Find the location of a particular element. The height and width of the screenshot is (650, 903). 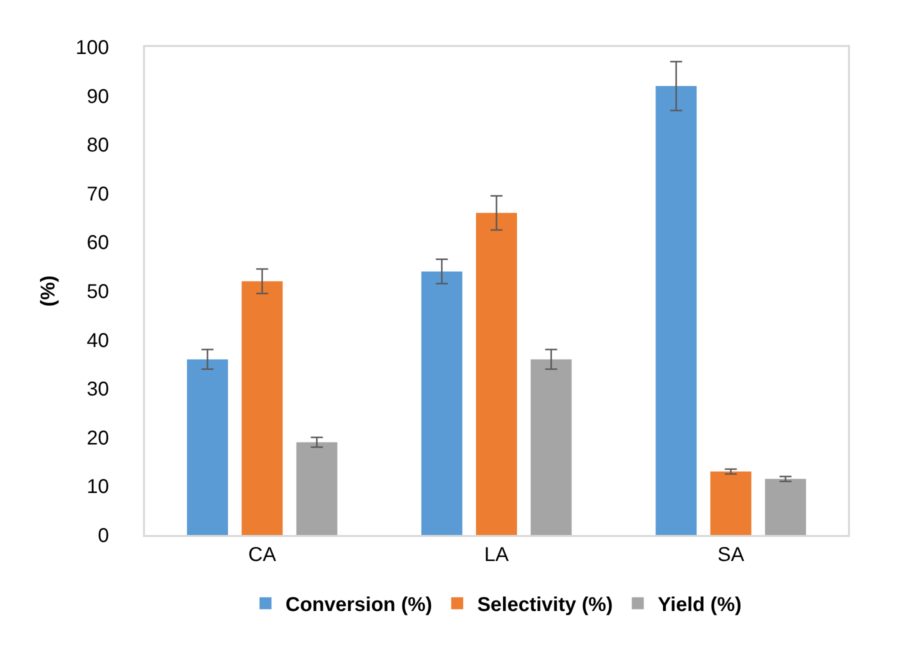

y-tick-label: 30 is located at coordinates (97, 389).